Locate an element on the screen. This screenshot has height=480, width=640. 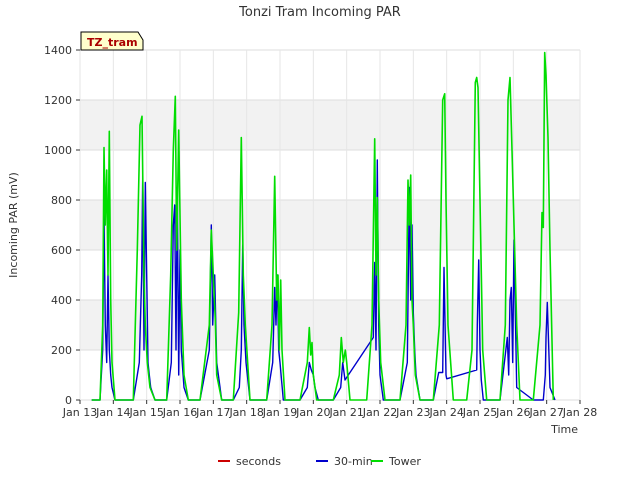
y-tick-label: 200 is located at coordinates (61, 350).